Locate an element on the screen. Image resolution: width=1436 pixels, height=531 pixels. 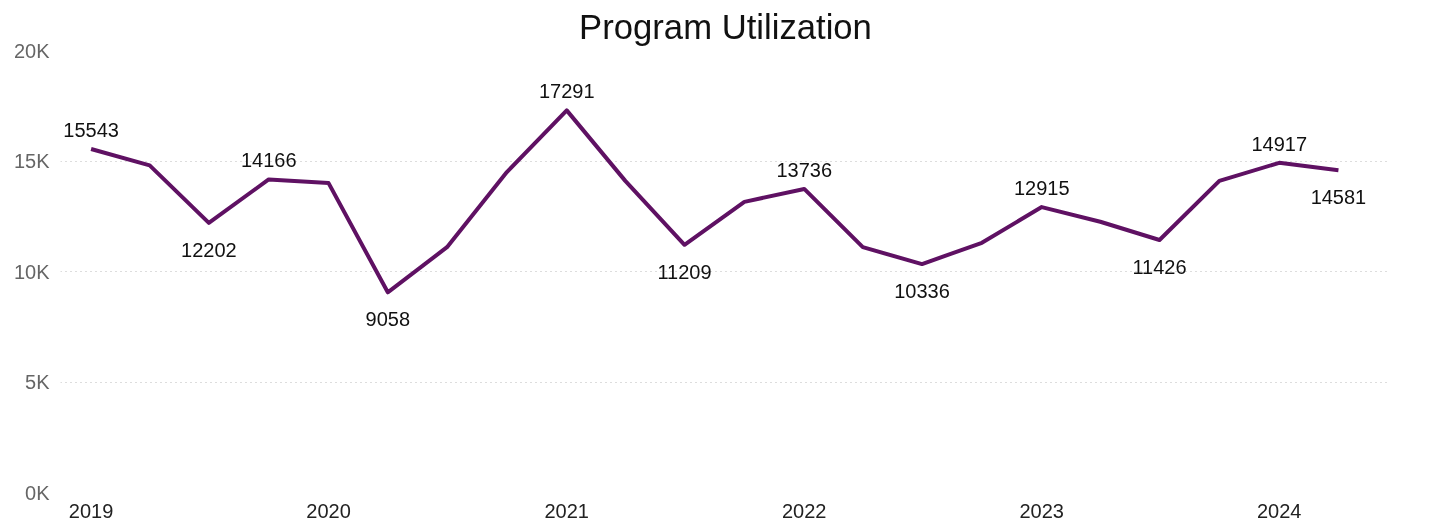
y-tick-label: 20K is located at coordinates (32, 50).